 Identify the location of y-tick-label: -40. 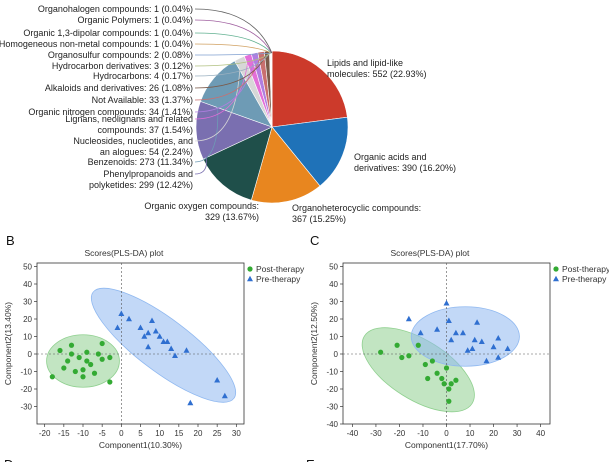
(332, 424).